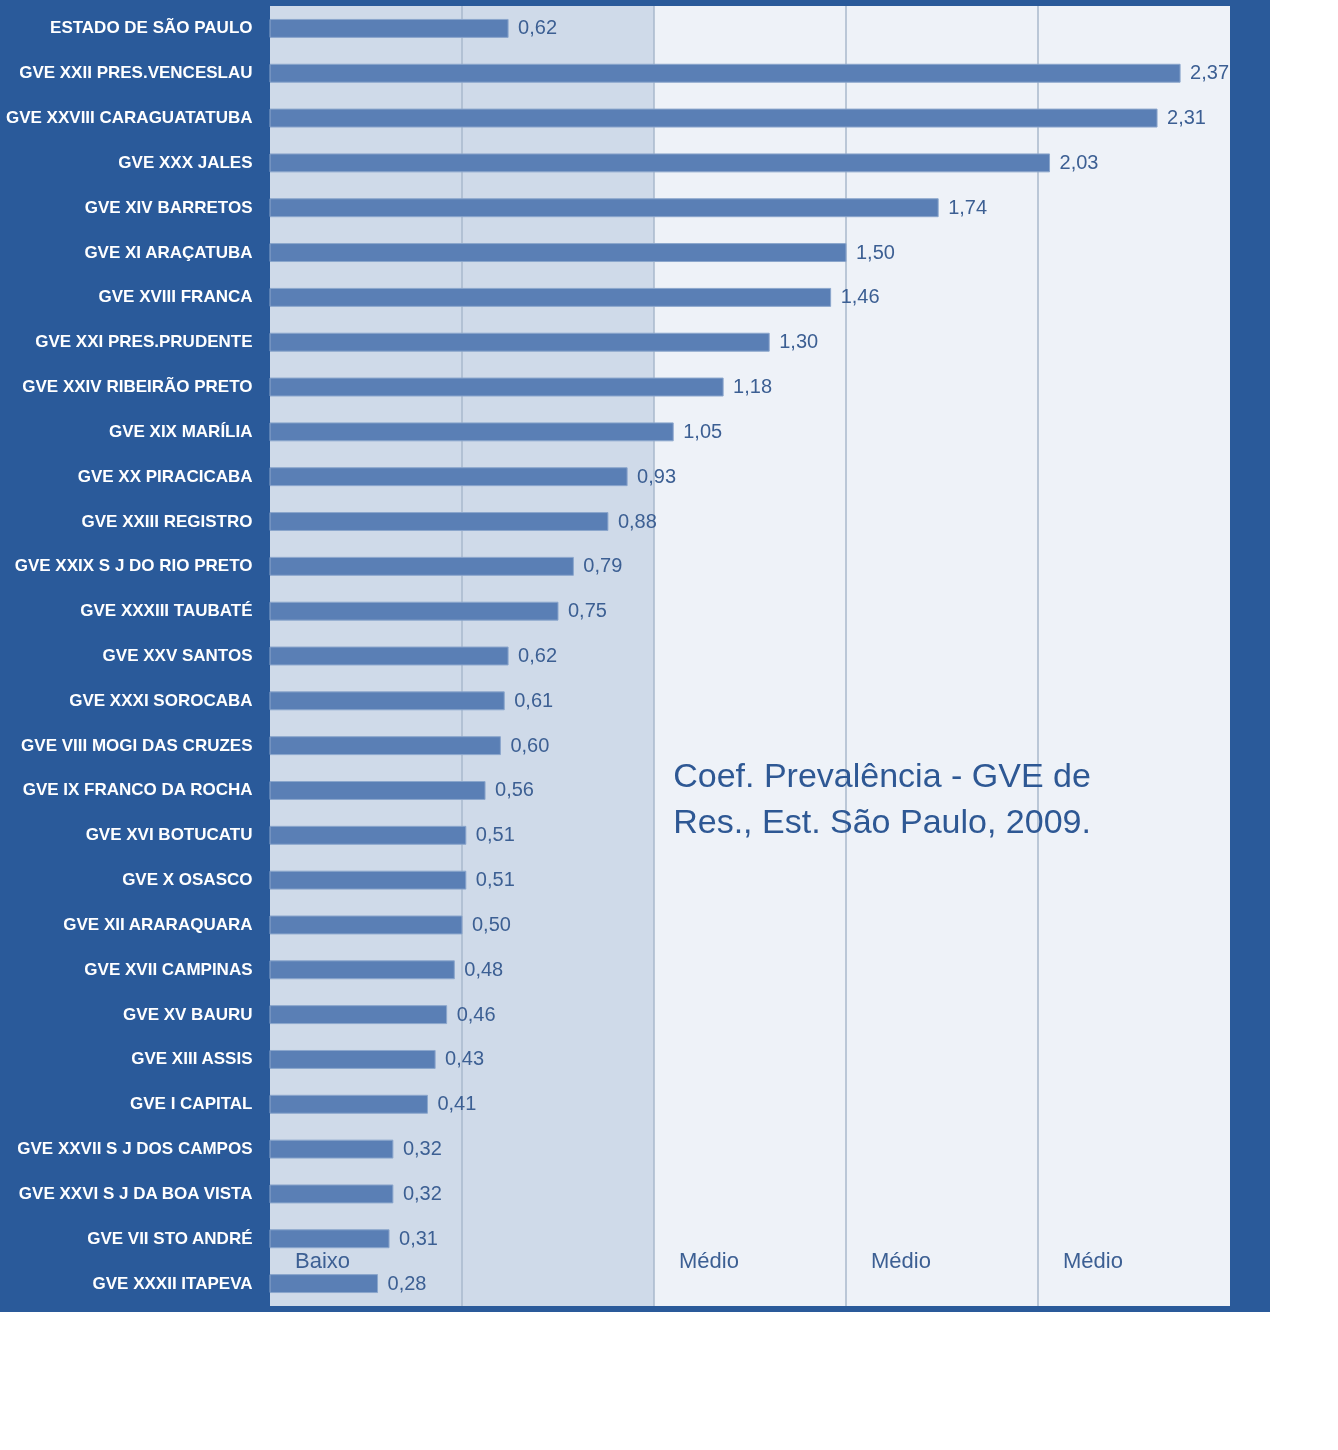 This screenshot has height=1450, width=1338. I want to click on y-tick-label: GVE XXX JALES, so click(185, 162).